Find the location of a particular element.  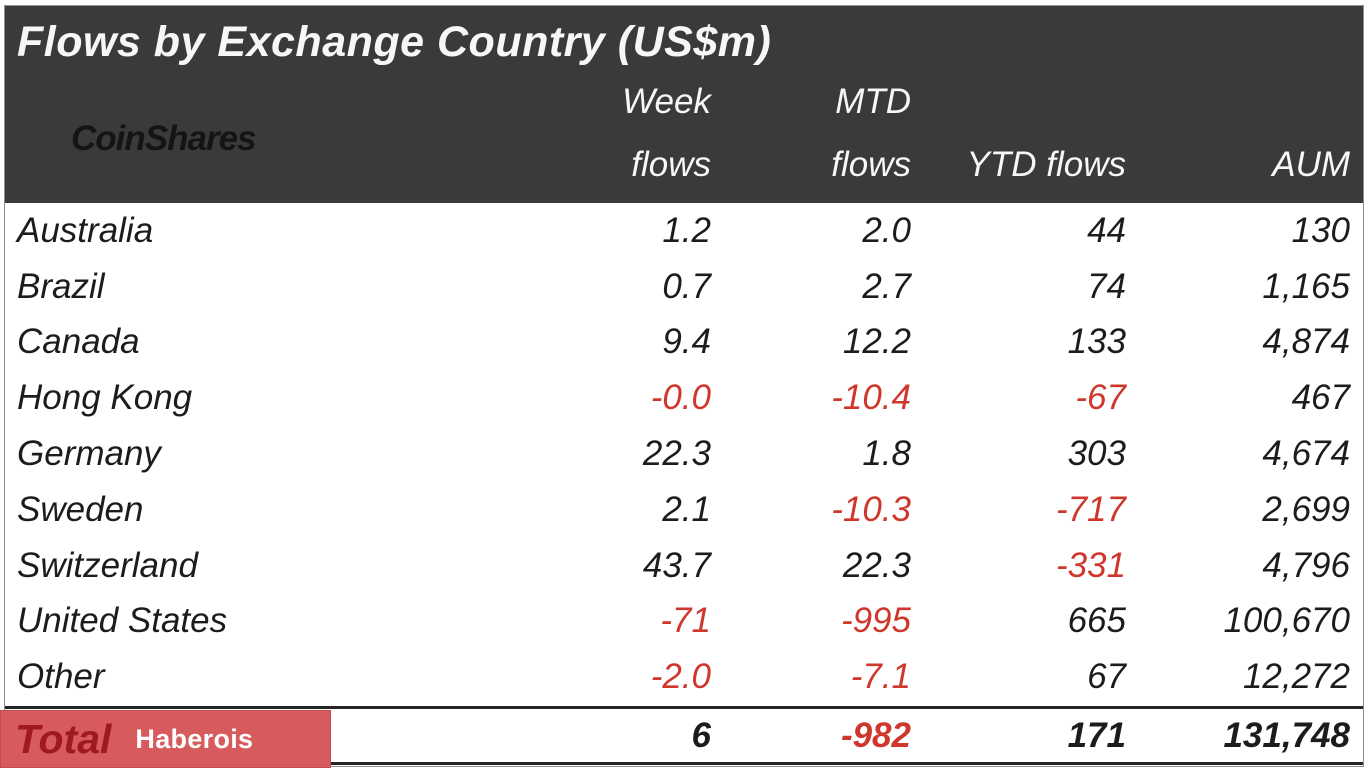

col-header-ytd-flows: YTD flows is located at coordinates (1022, 164).